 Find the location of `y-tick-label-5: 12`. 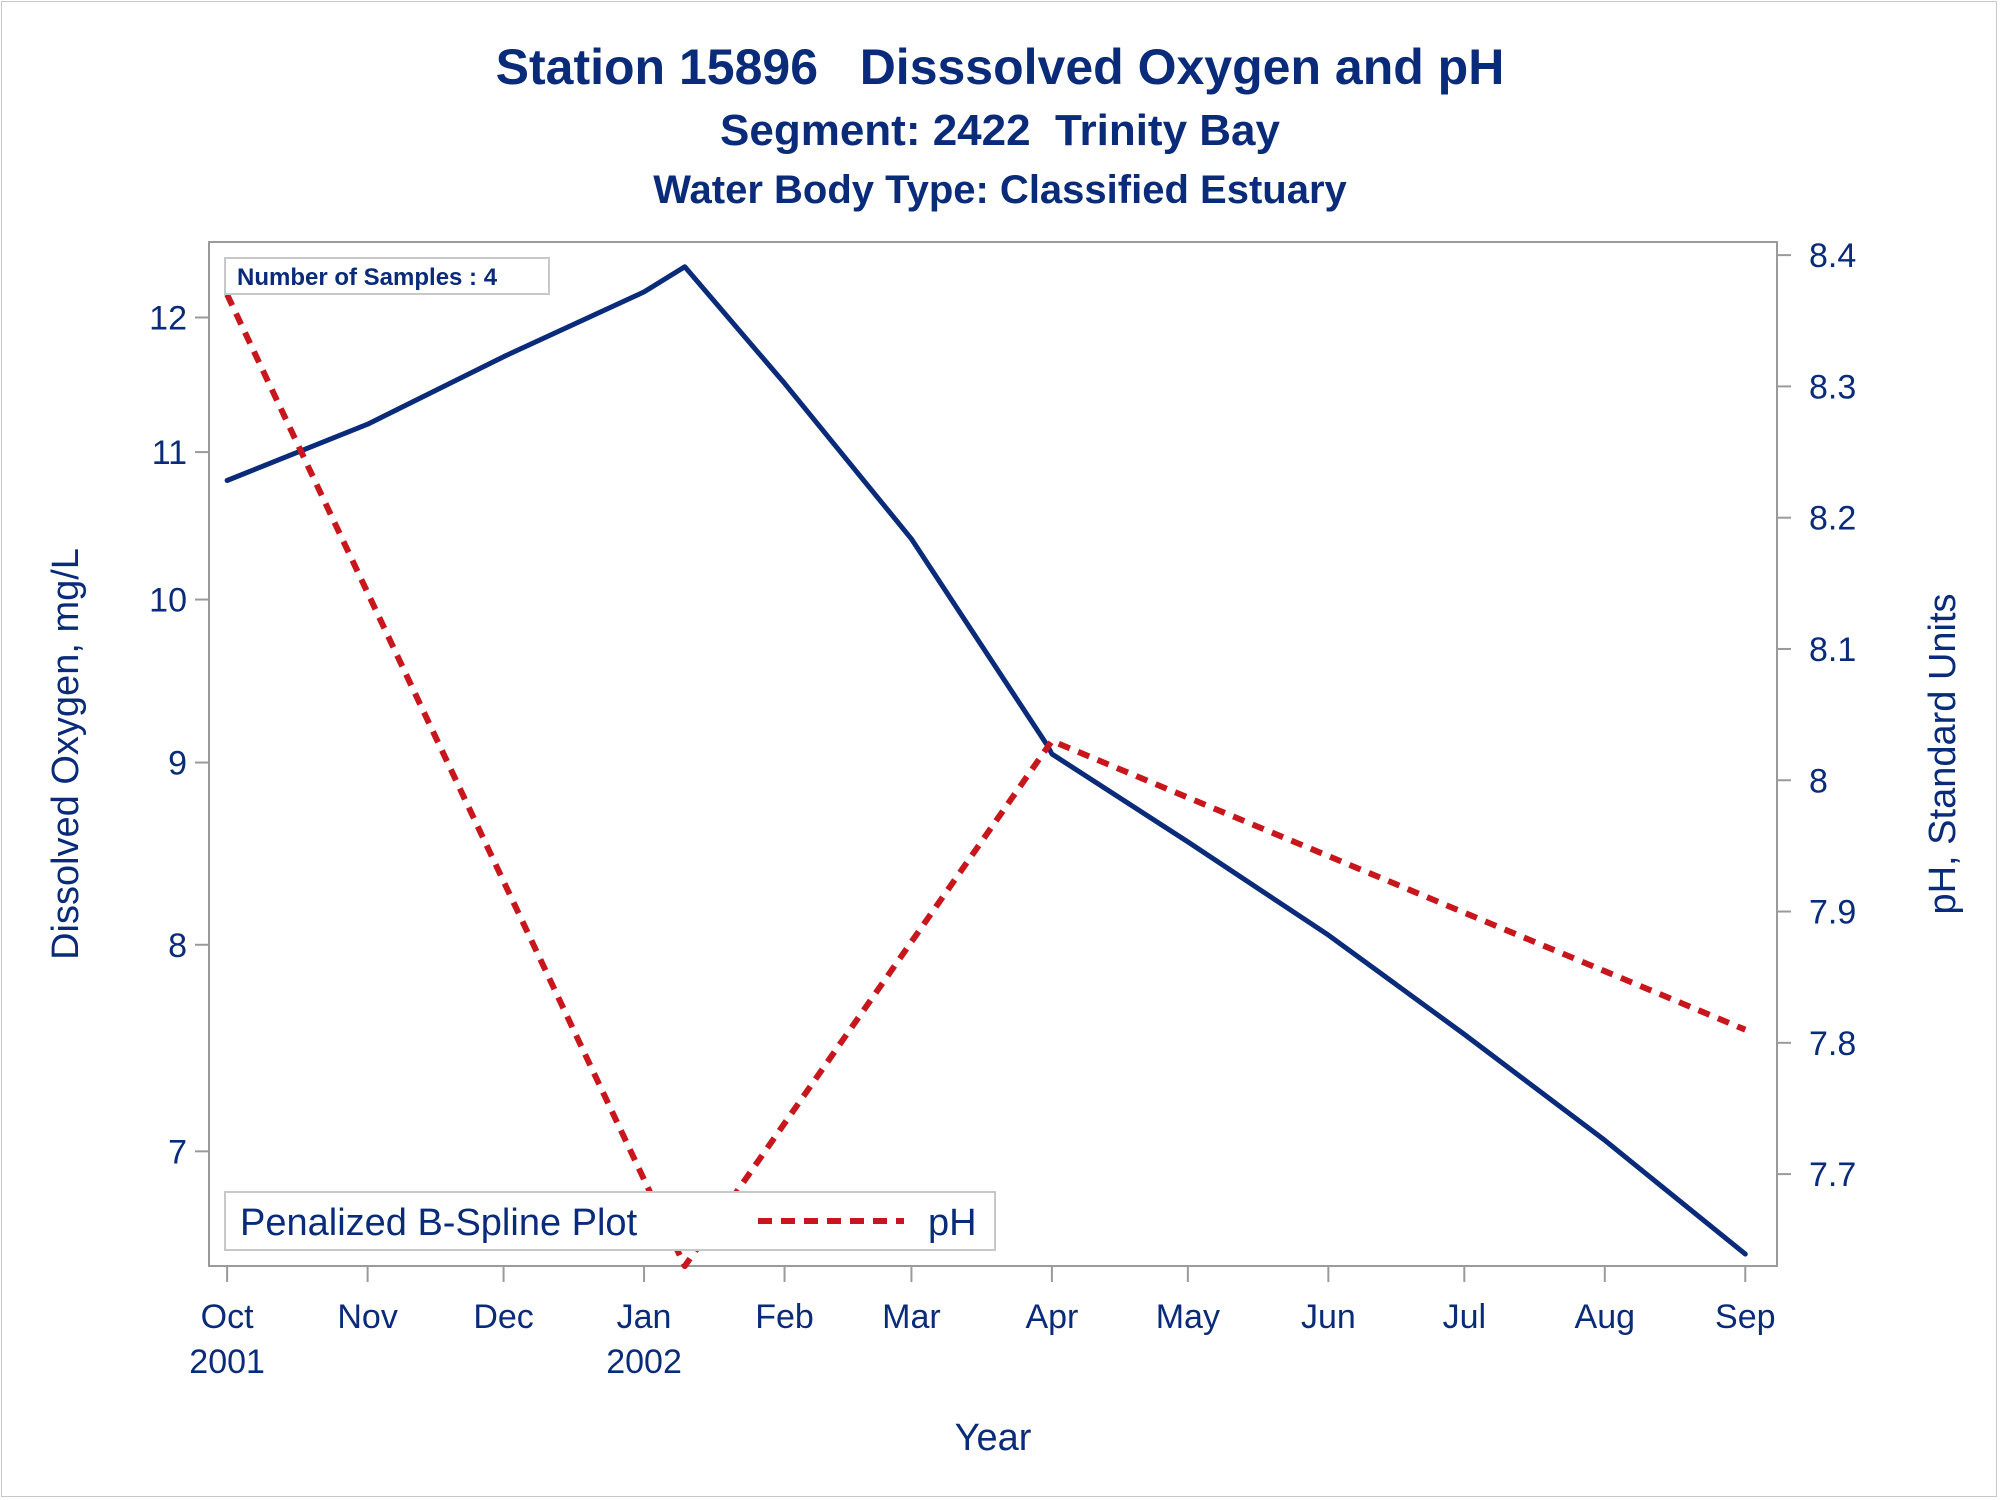

y-tick-label-5: 12 is located at coordinates (168, 318).